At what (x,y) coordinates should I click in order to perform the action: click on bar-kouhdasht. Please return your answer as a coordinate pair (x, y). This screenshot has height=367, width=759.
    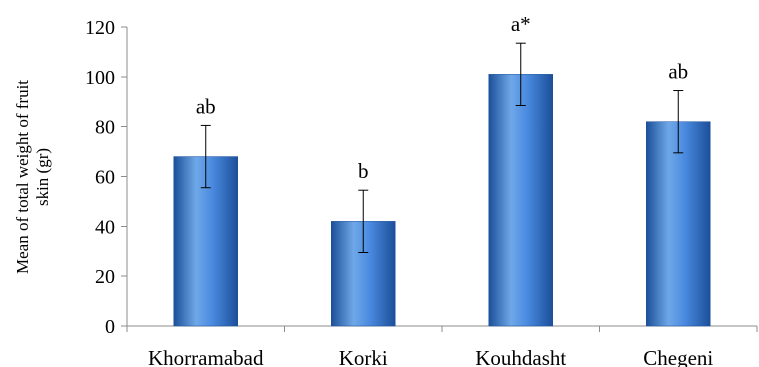
    Looking at the image, I should click on (520, 200).